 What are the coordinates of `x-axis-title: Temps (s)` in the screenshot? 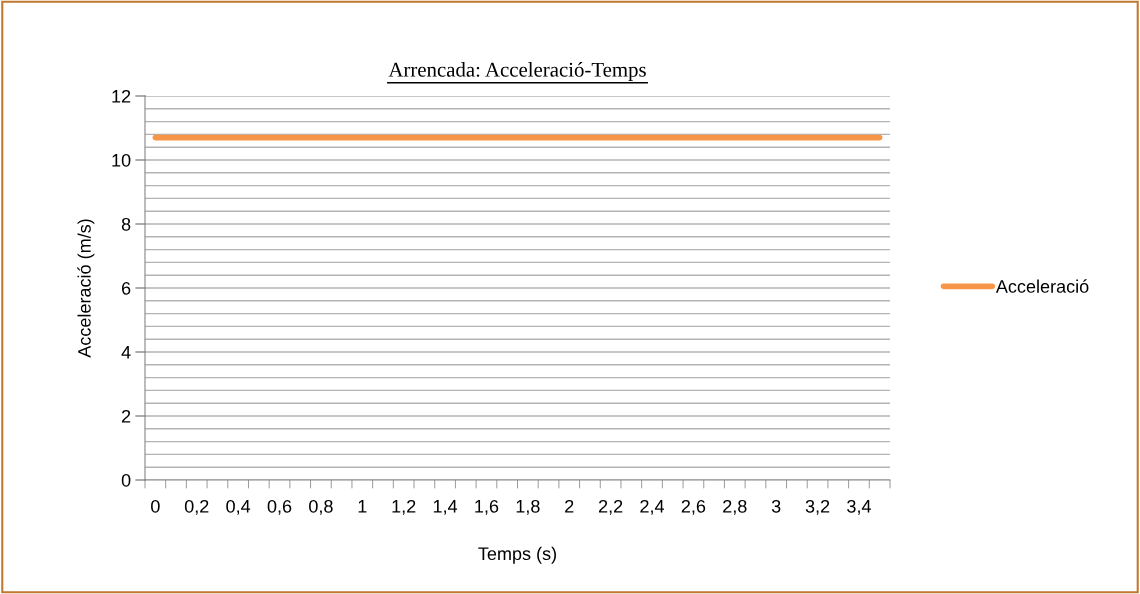 It's located at (517, 555).